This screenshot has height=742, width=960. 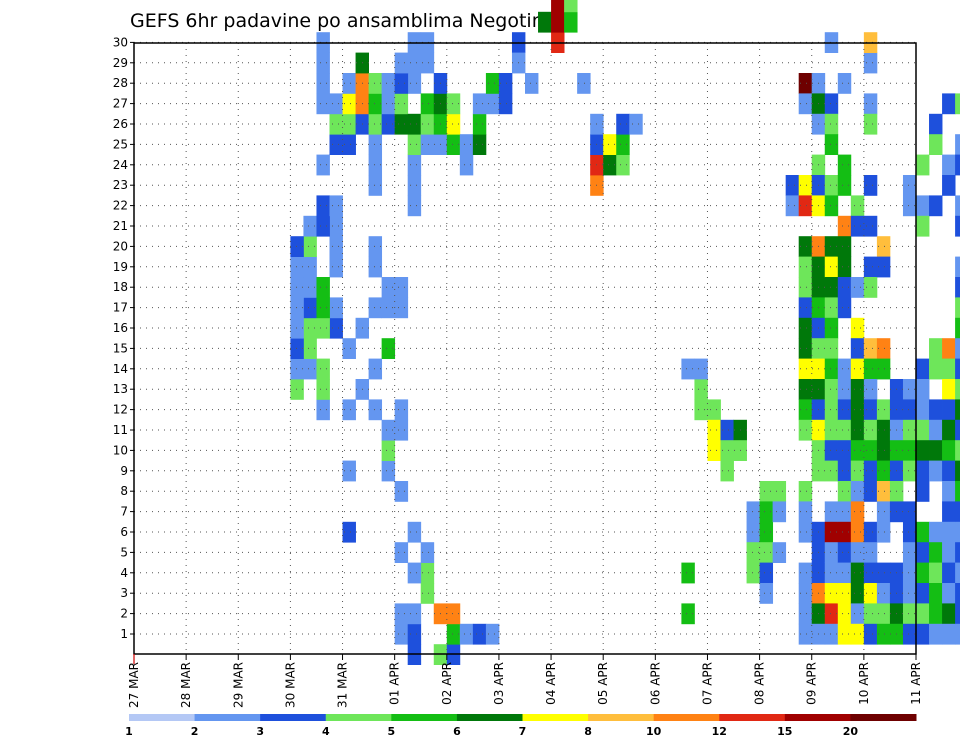 I want to click on x-tick-label: 07 APR, so click(x=708, y=683).